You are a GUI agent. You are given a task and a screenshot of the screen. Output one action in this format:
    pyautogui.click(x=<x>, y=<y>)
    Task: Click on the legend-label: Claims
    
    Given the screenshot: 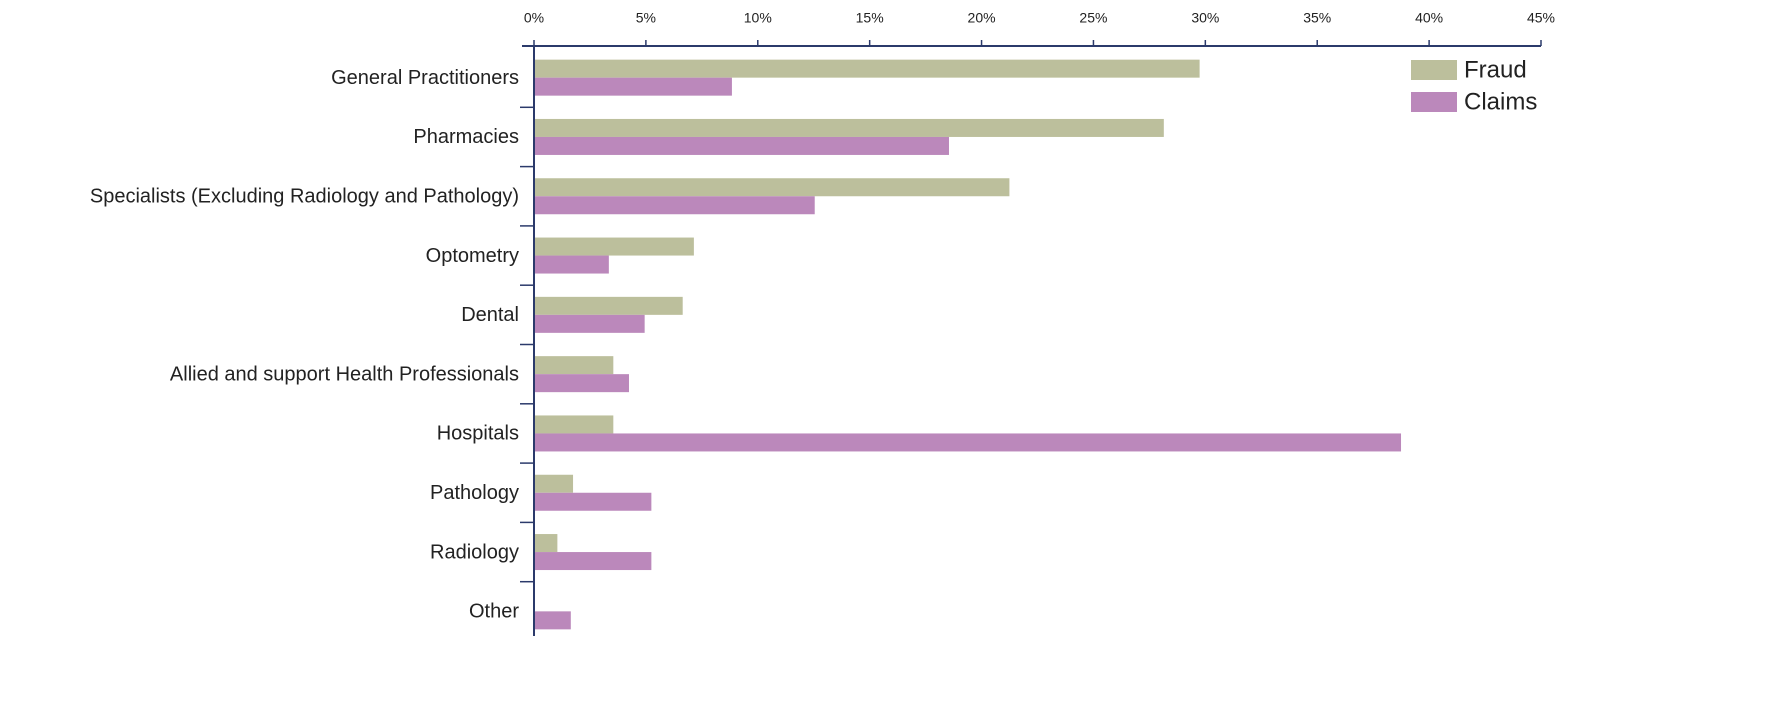 What is the action you would take?
    pyautogui.click(x=1500, y=101)
    